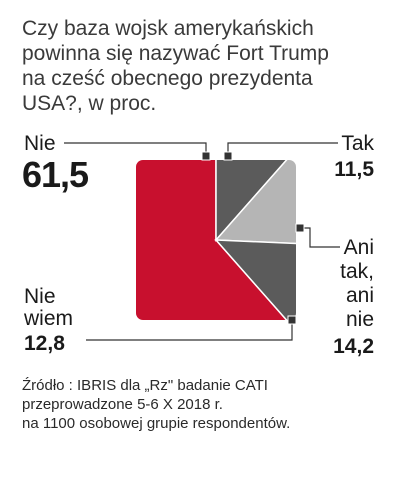 This screenshot has height=483, width=400. Describe the element at coordinates (282, 149) in the screenshot. I see `leader-line-tak` at that location.